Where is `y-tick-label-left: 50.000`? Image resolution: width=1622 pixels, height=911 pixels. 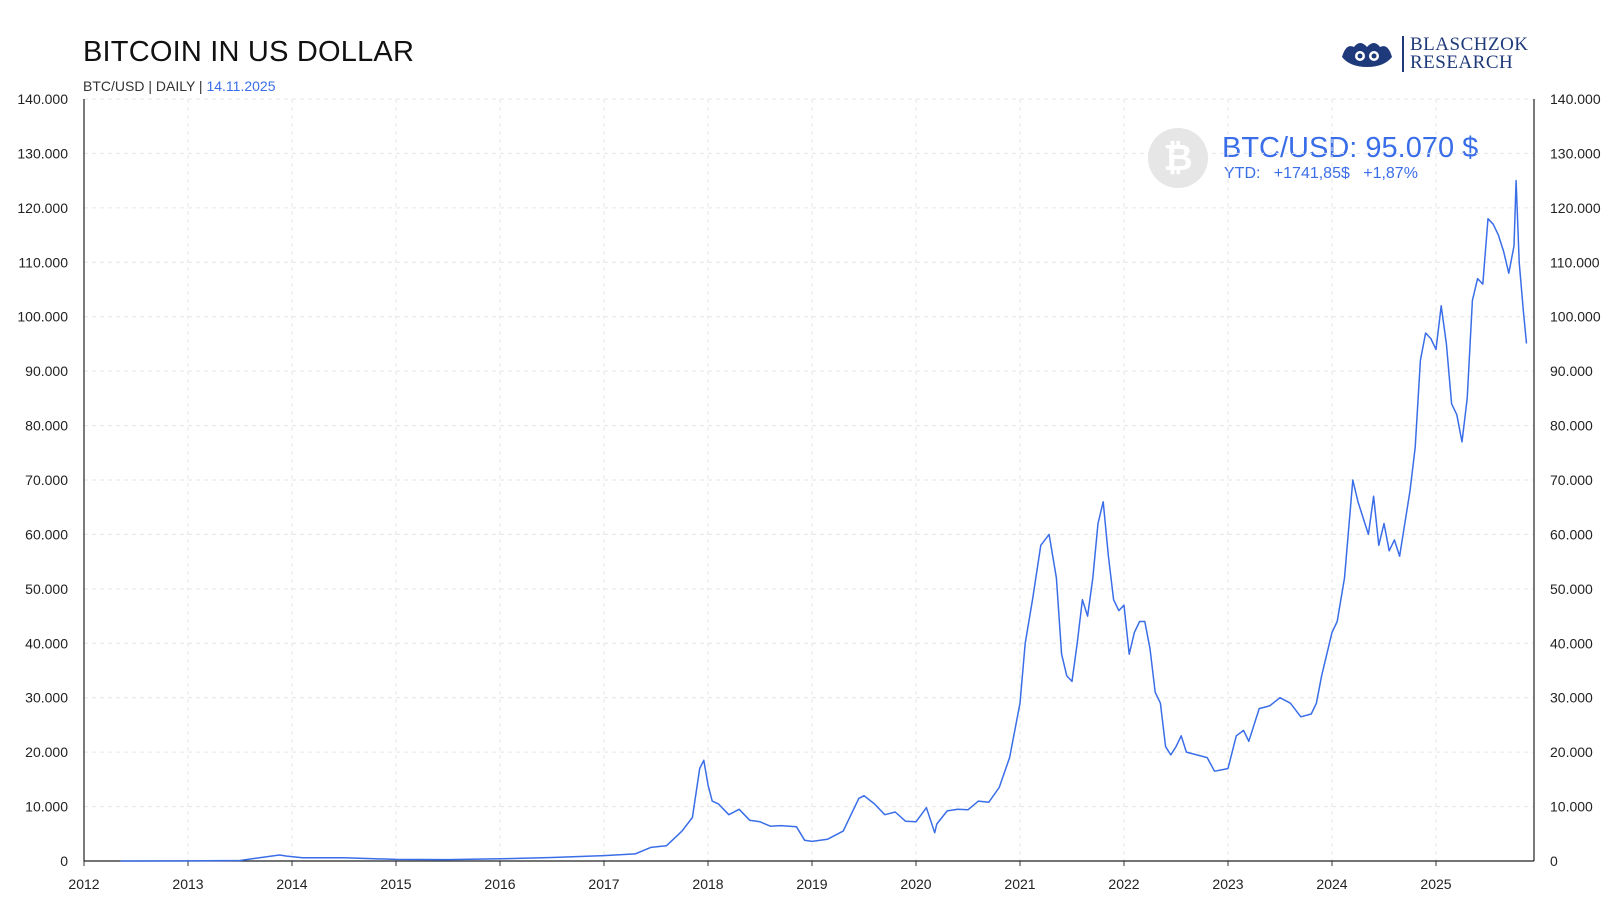 y-tick-label-left: 50.000 is located at coordinates (46, 589).